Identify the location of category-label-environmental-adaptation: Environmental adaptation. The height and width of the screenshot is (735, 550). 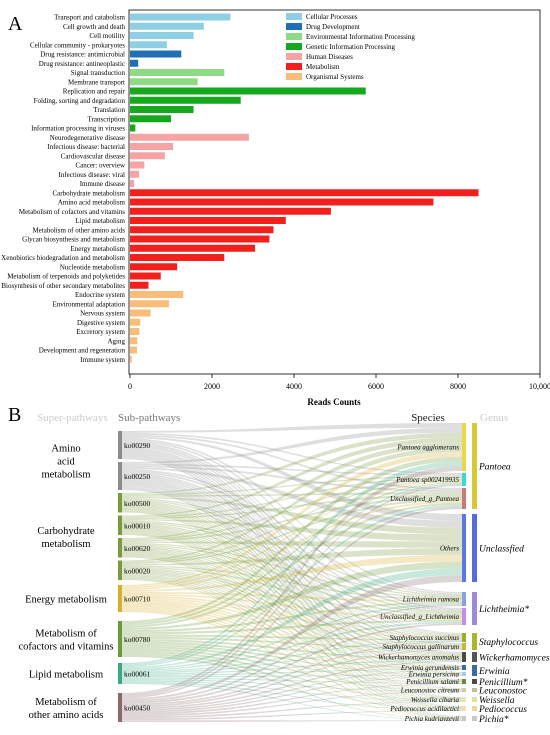
(88, 304).